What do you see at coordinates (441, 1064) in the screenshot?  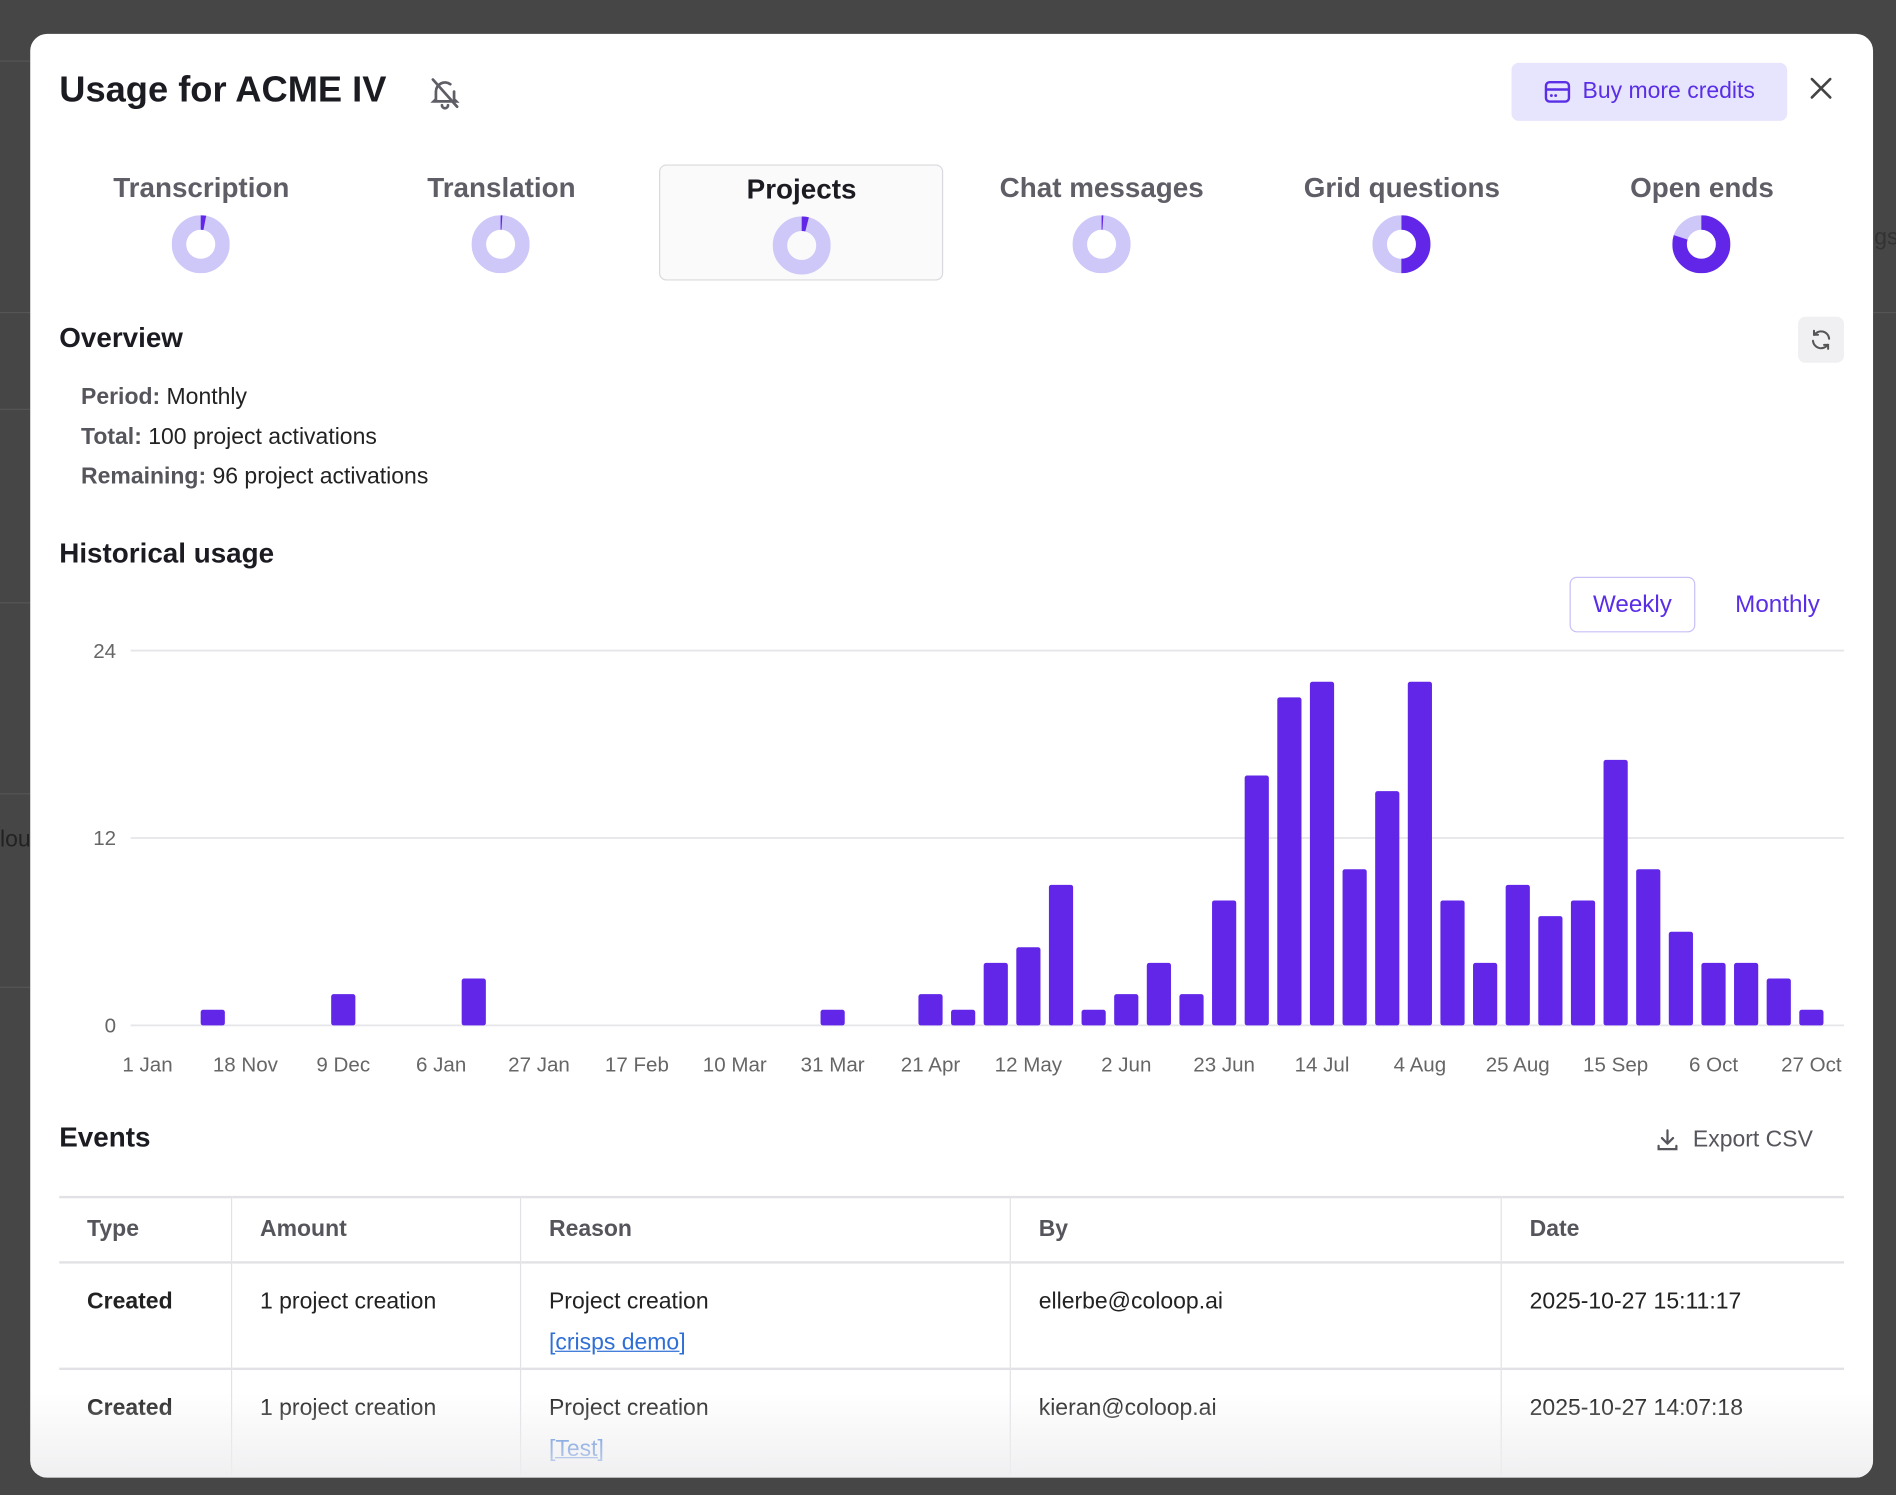 I see `x-tick-label: 6 Jan` at bounding box center [441, 1064].